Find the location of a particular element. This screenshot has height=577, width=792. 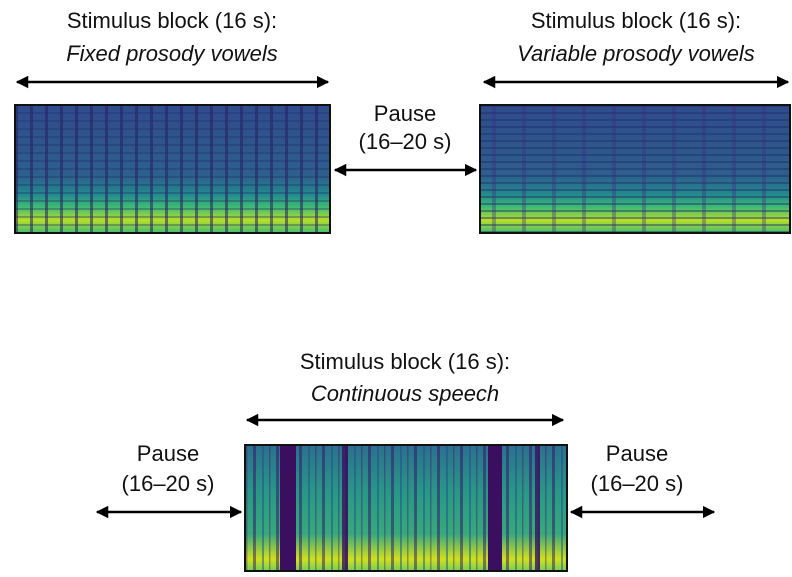

block-subtitle: Fixed prosody vowels is located at coordinates (172, 53).